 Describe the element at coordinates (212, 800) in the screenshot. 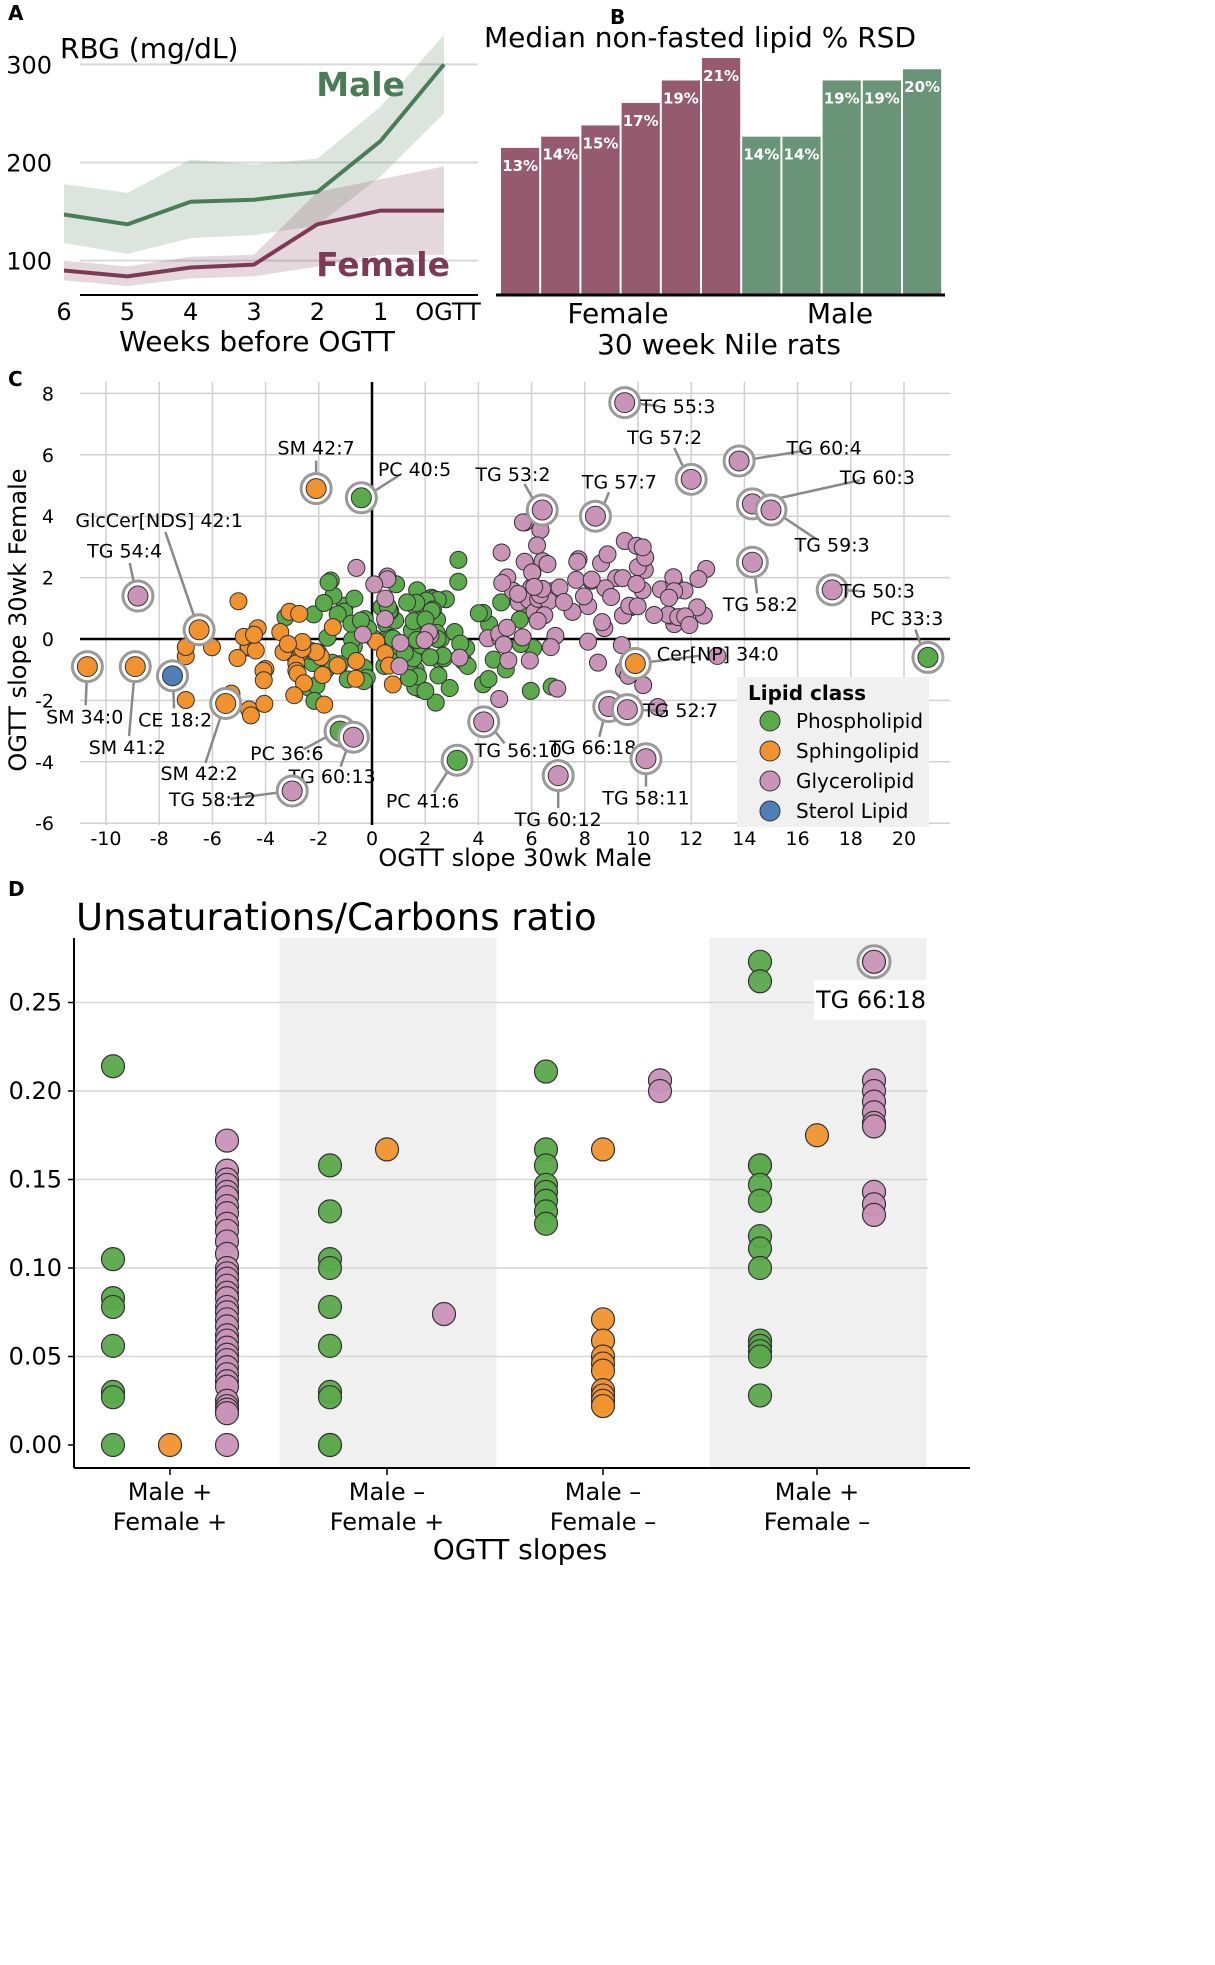

I see `panel-c-point-label-20: TG 58:12` at that location.